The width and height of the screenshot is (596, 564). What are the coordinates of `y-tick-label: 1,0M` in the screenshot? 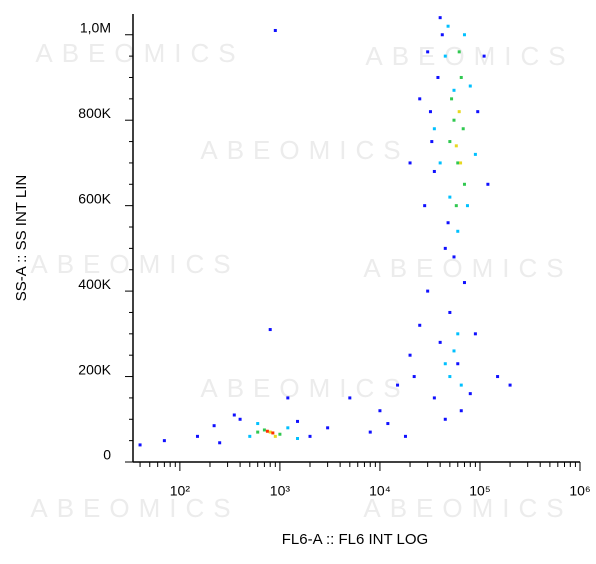 It's located at (95, 27).